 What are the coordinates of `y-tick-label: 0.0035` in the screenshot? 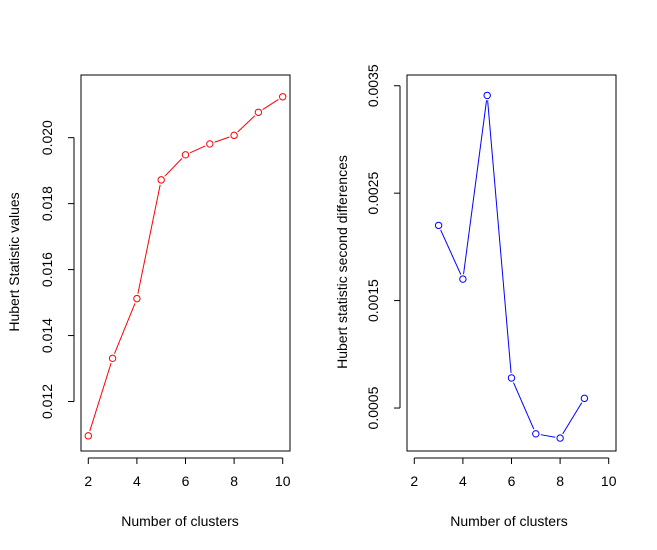 It's located at (373, 85).